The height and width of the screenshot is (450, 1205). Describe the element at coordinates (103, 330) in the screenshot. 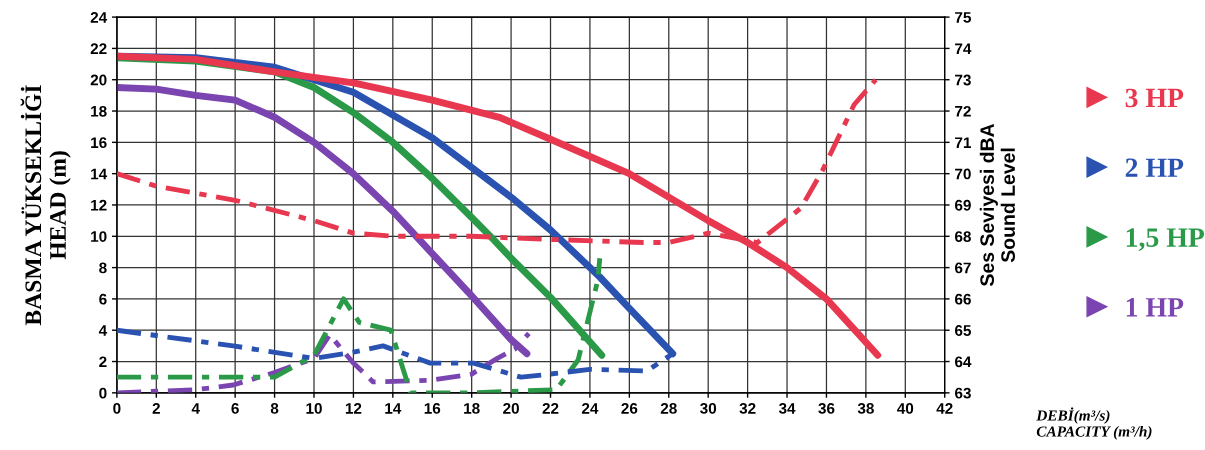

I see `y-tick-label: 4` at that location.